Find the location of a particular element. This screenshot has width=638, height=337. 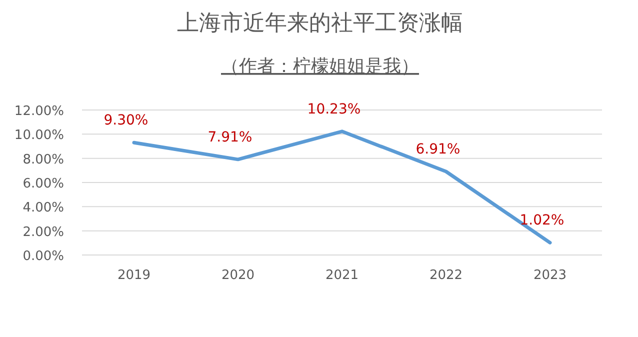

data-label: 10.23% is located at coordinates (334, 109).